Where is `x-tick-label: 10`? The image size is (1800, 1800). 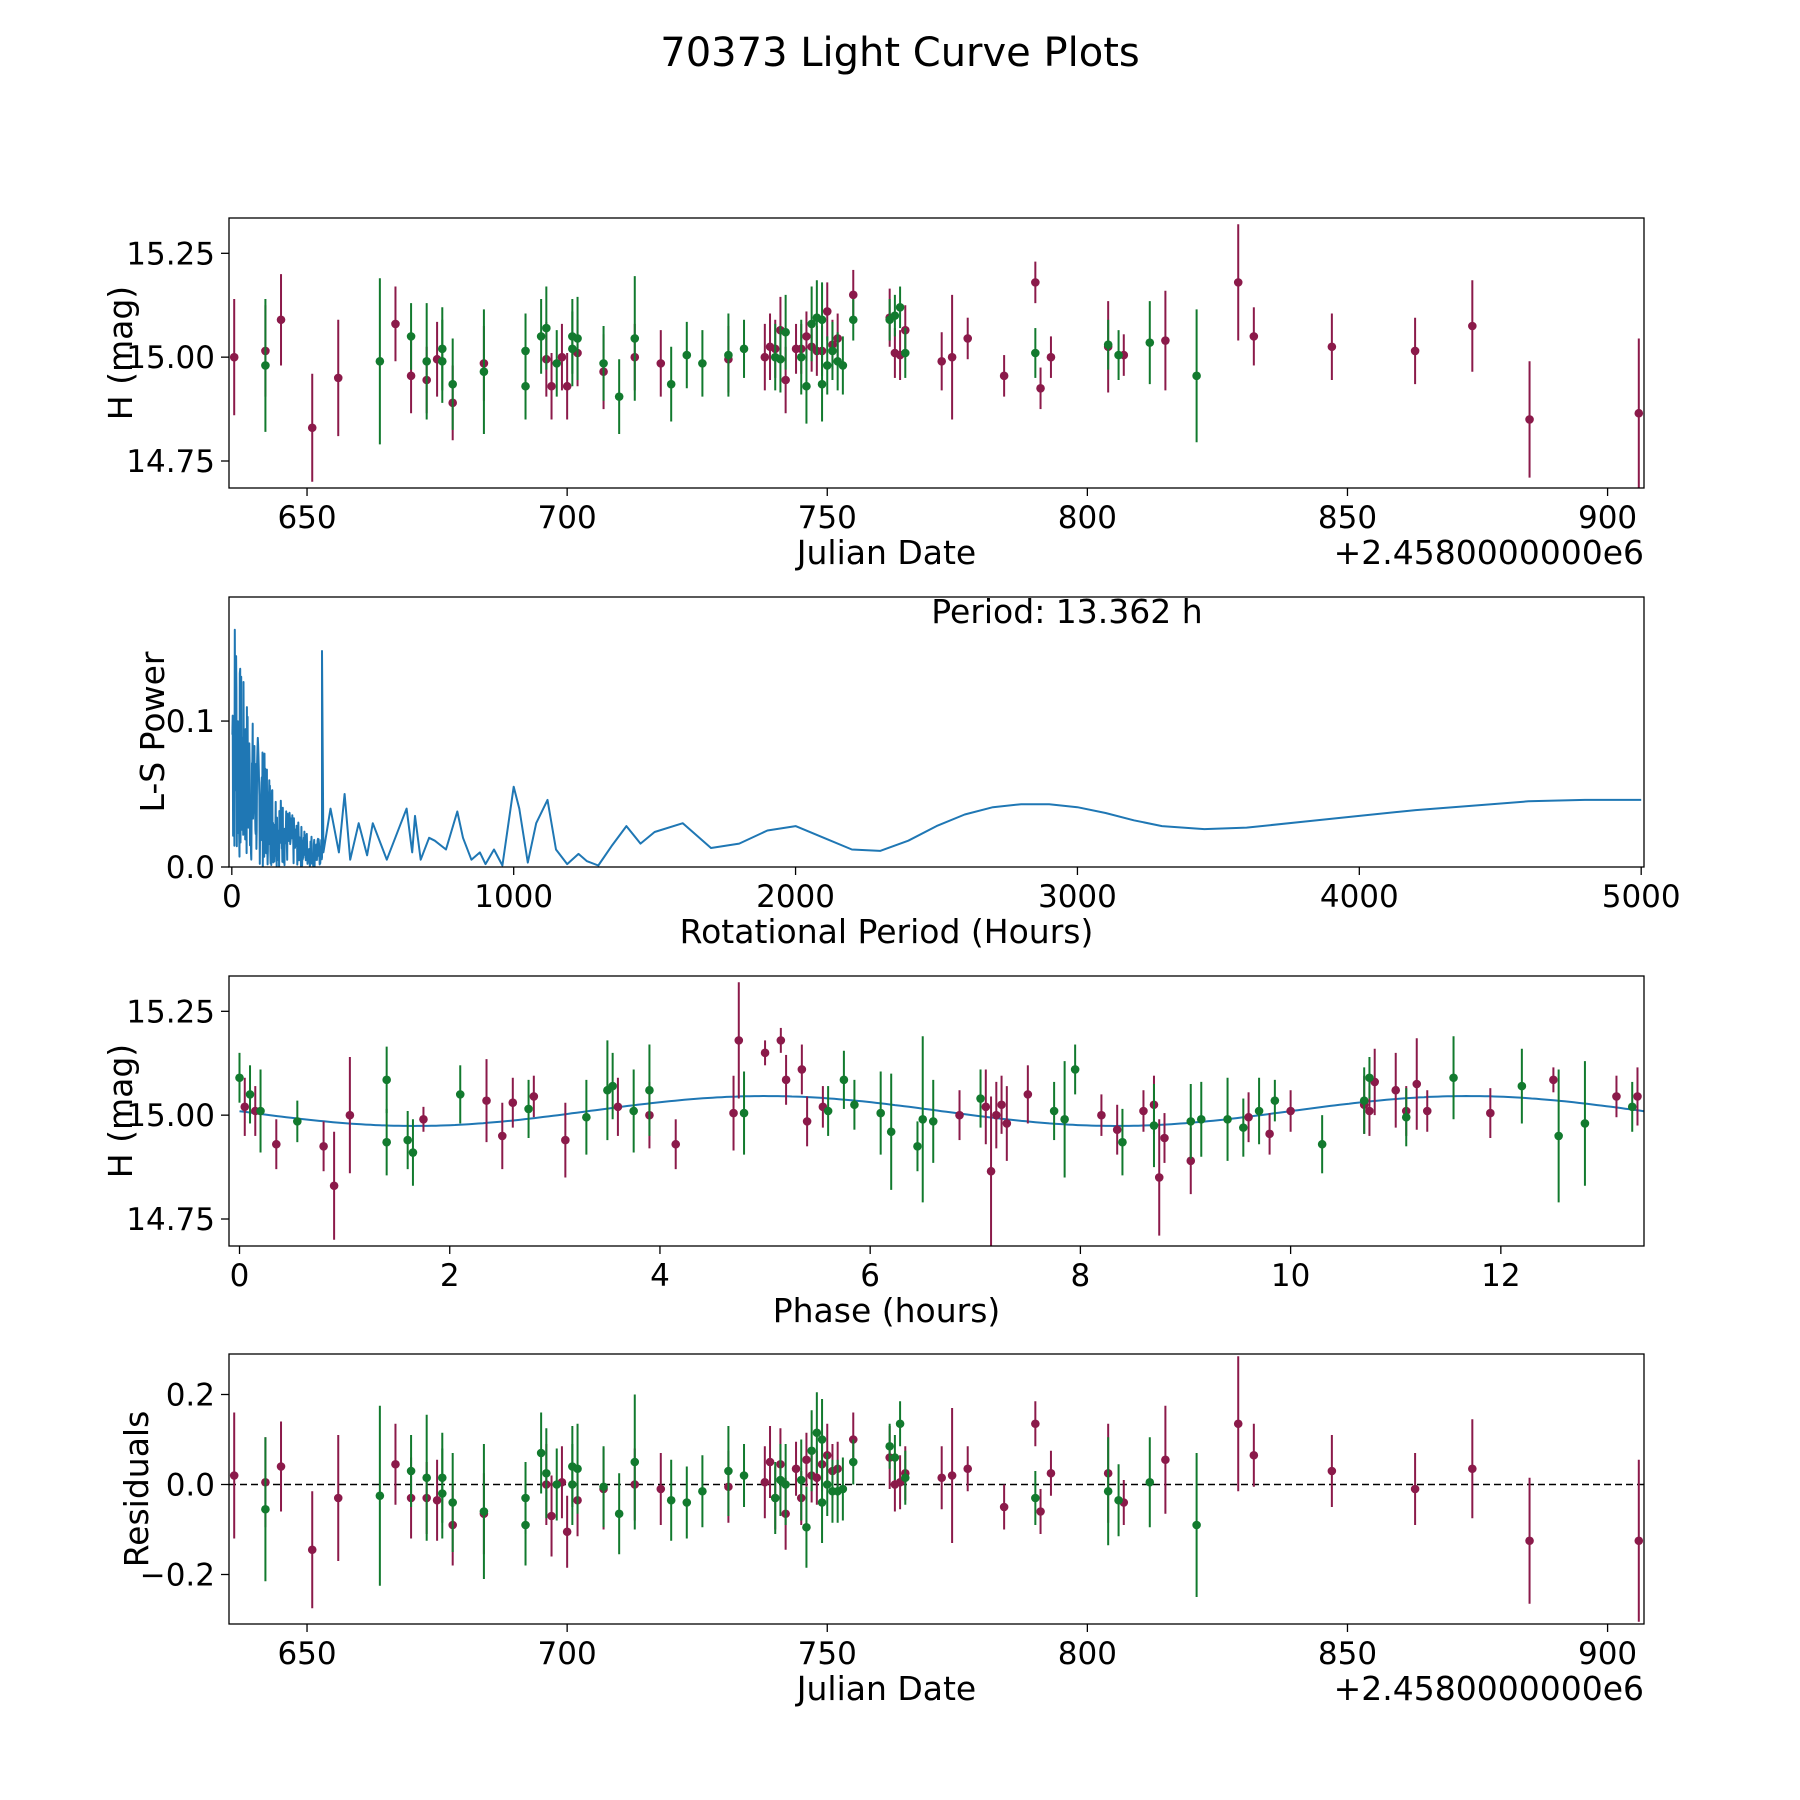 x-tick-label: 10 is located at coordinates (1290, 1276).